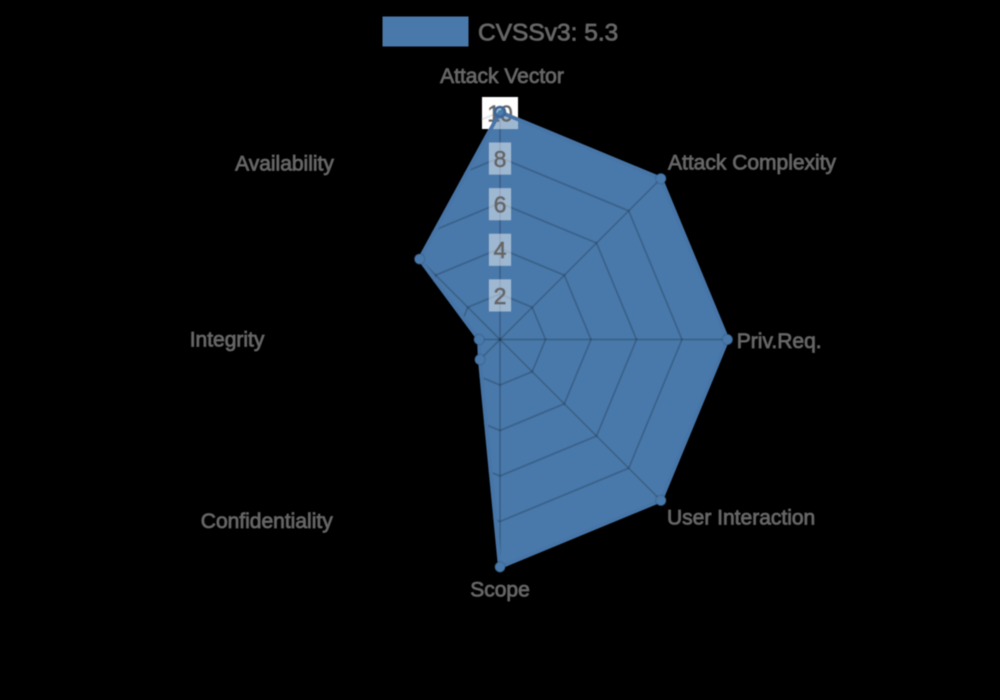  Describe the element at coordinates (500, 250) in the screenshot. I see `svg-text: 4` at that location.